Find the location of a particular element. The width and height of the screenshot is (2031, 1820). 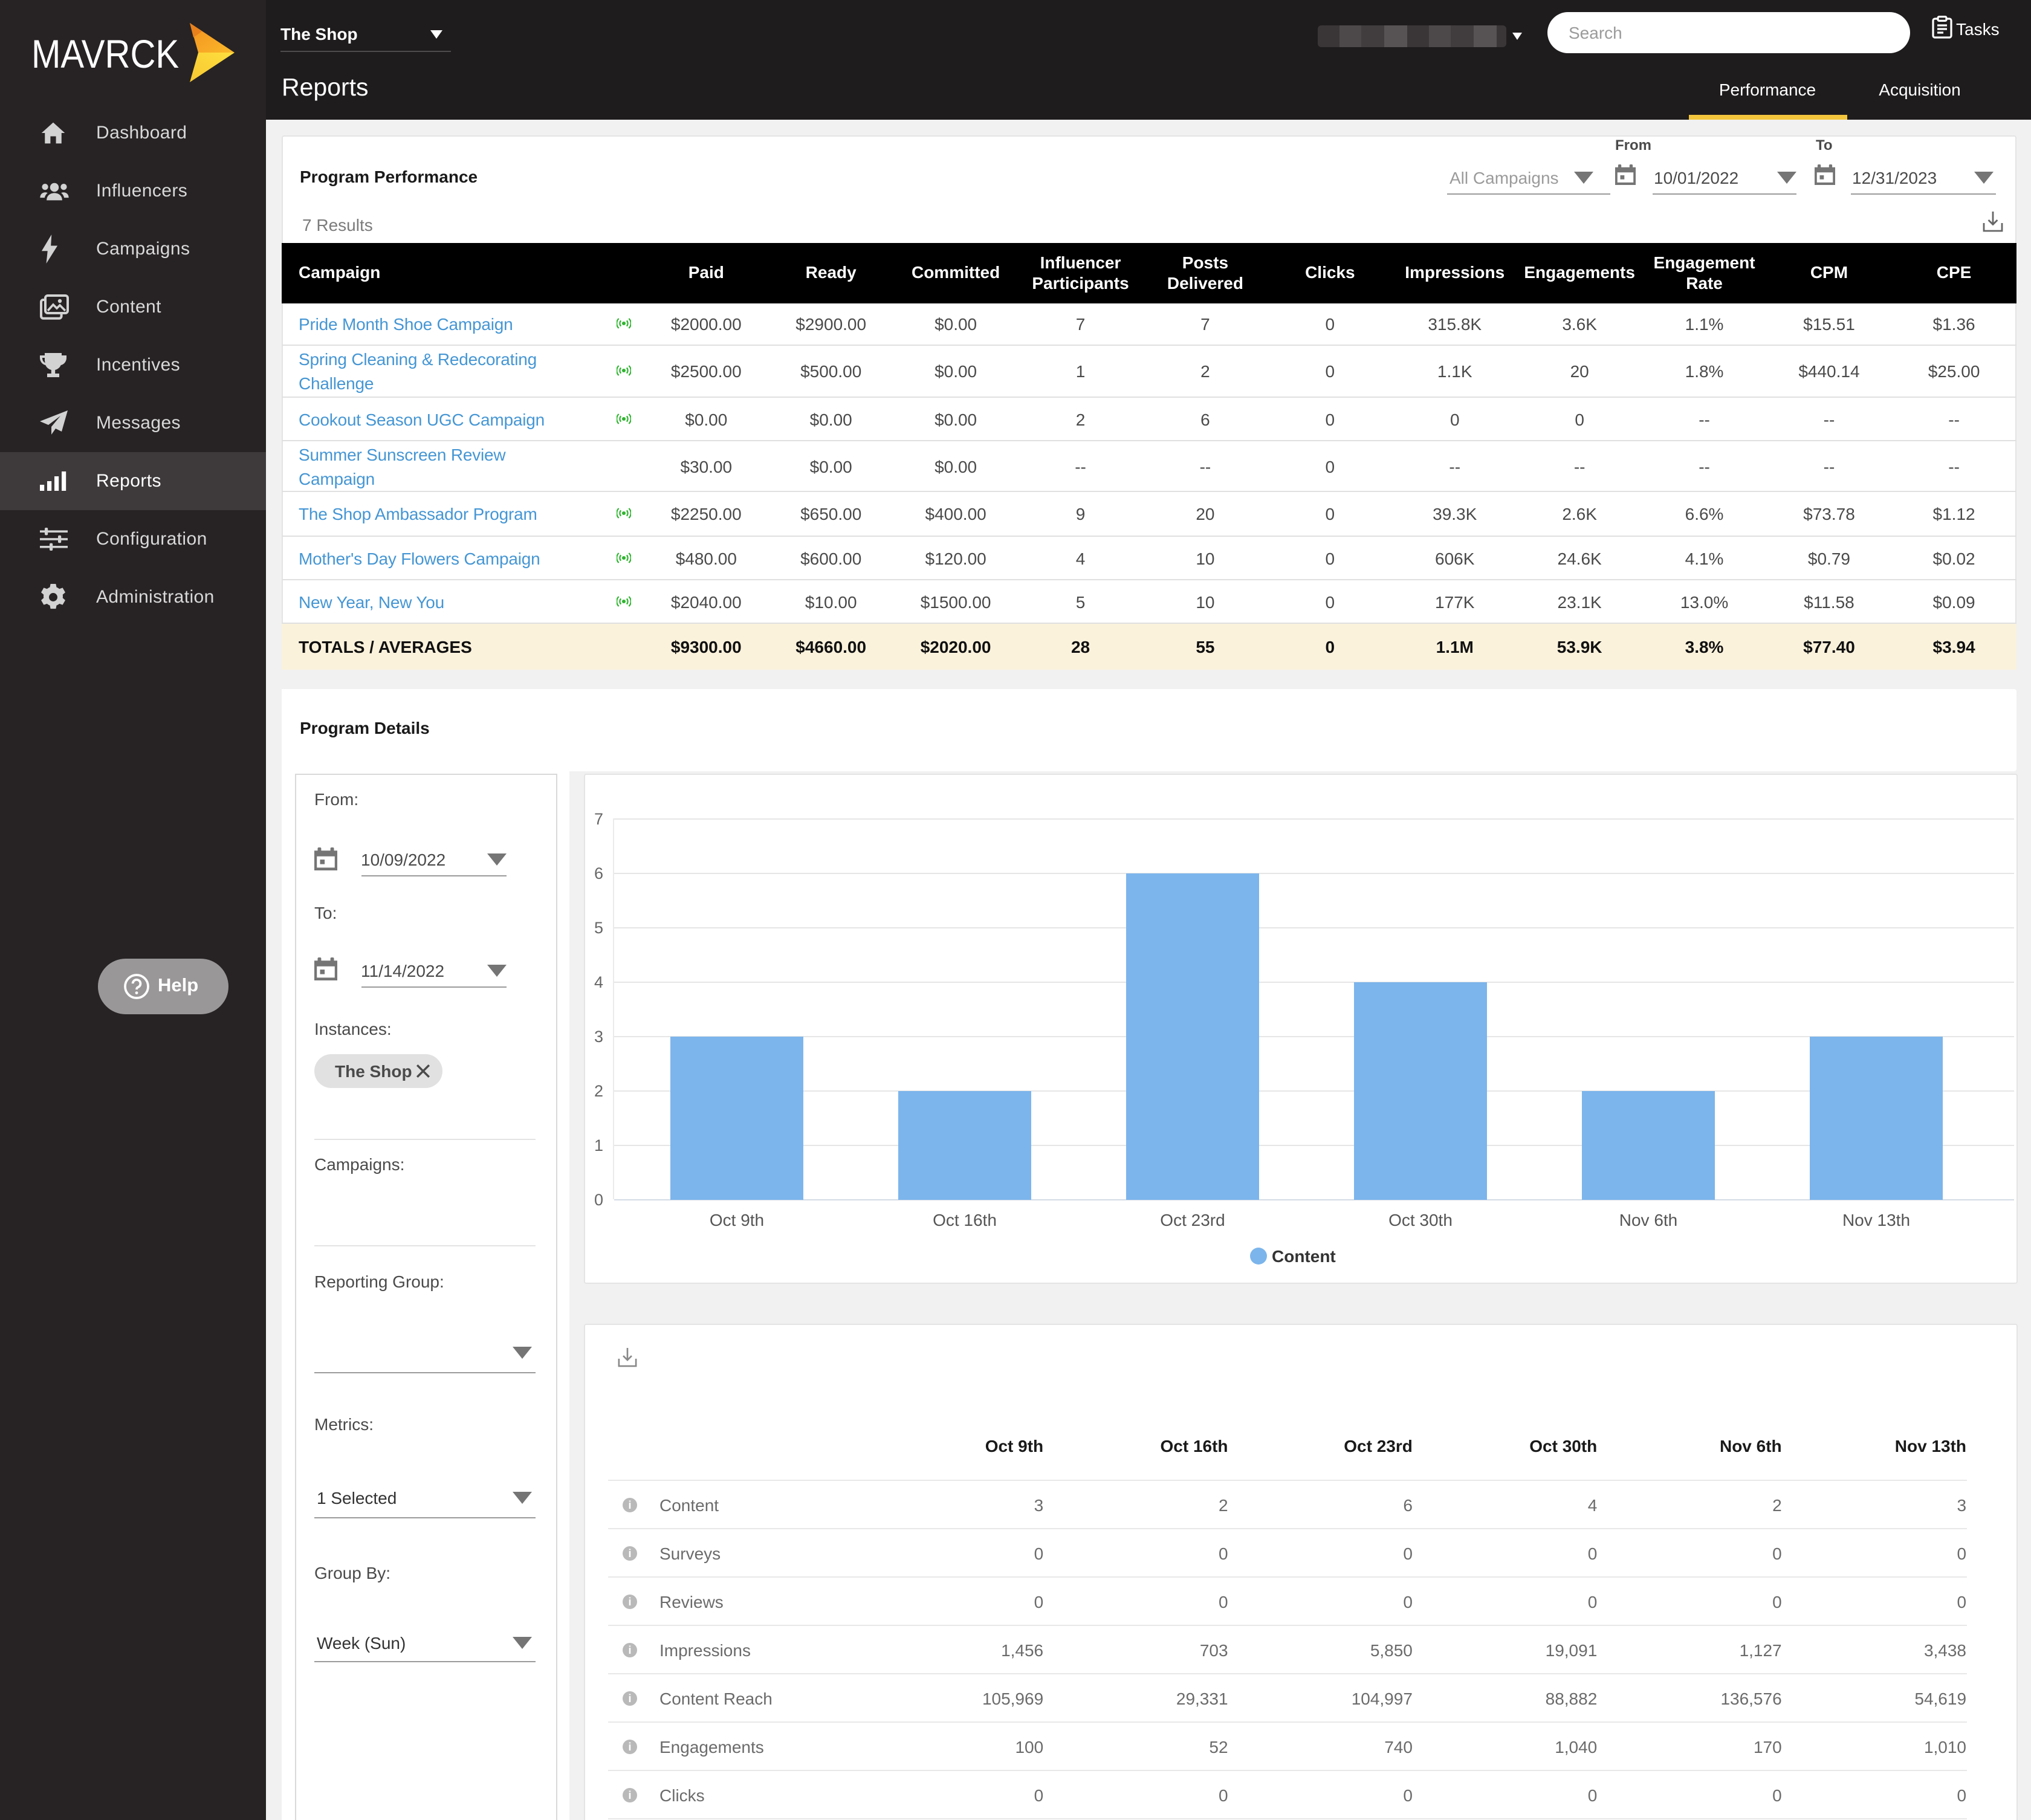

svg-text: Content is located at coordinates (1304, 1255).